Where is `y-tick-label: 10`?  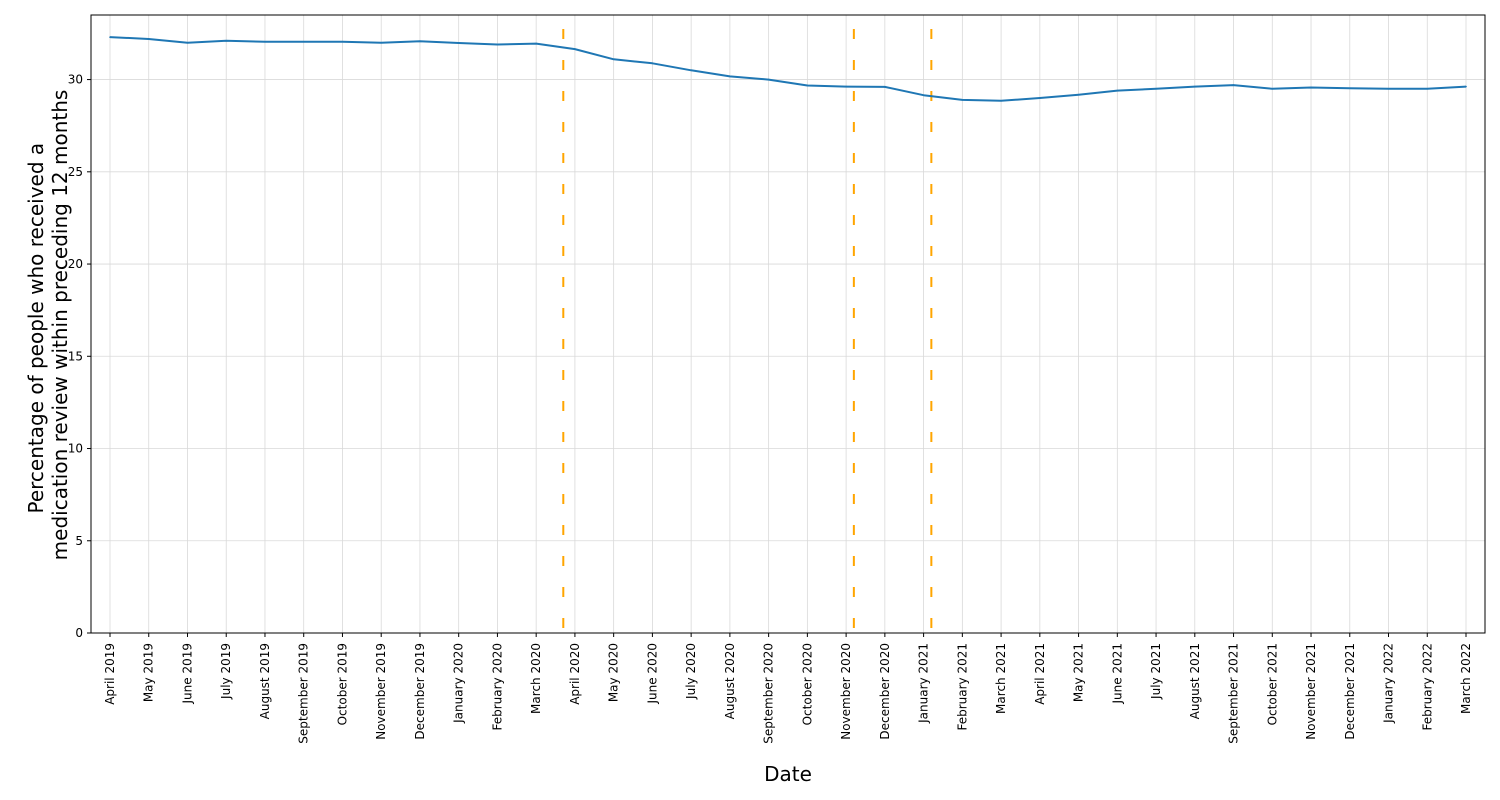 y-tick-label: 10 is located at coordinates (75, 449).